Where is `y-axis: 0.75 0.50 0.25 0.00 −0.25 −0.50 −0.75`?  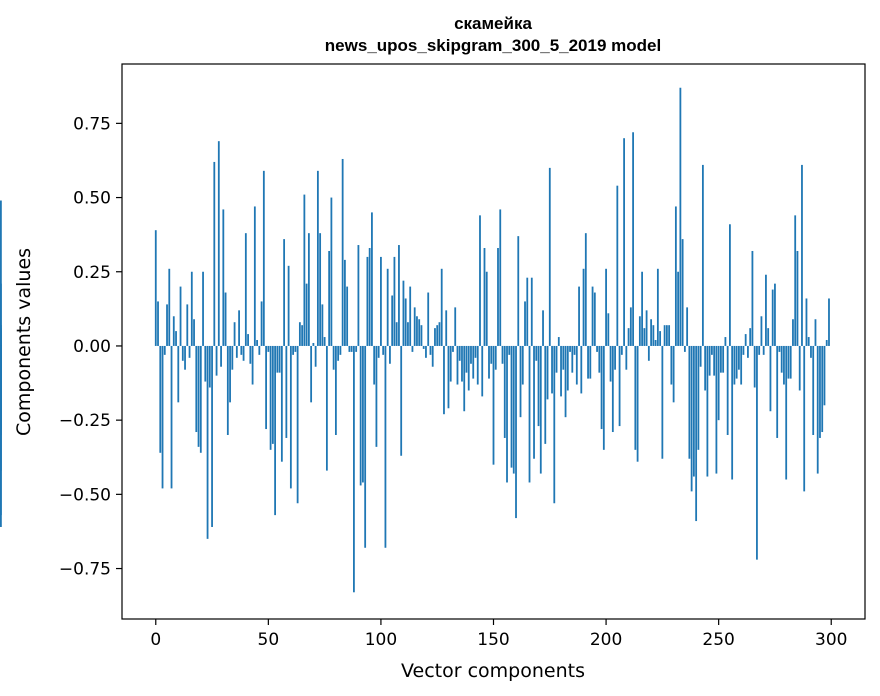 y-axis: 0.75 0.50 0.25 0.00 −0.25 −0.50 −0.75 is located at coordinates (90, 347).